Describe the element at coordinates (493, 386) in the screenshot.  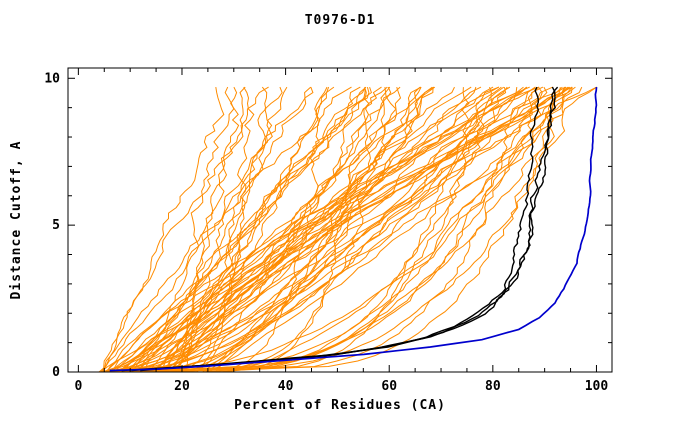
I see `x-tick-label: 80` at that location.